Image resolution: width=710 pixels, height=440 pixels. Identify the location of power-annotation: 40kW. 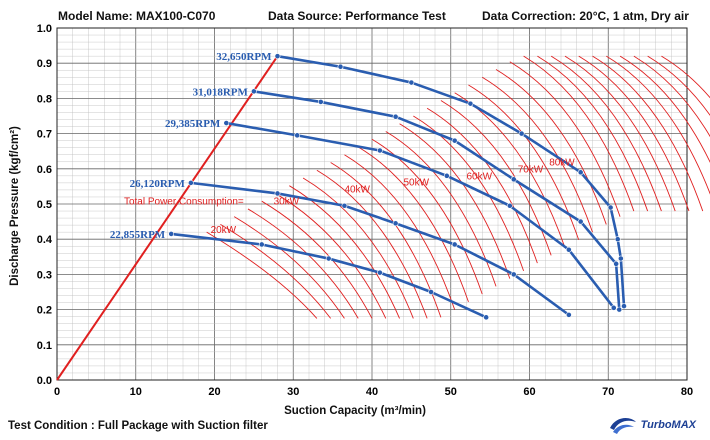
(357, 190).